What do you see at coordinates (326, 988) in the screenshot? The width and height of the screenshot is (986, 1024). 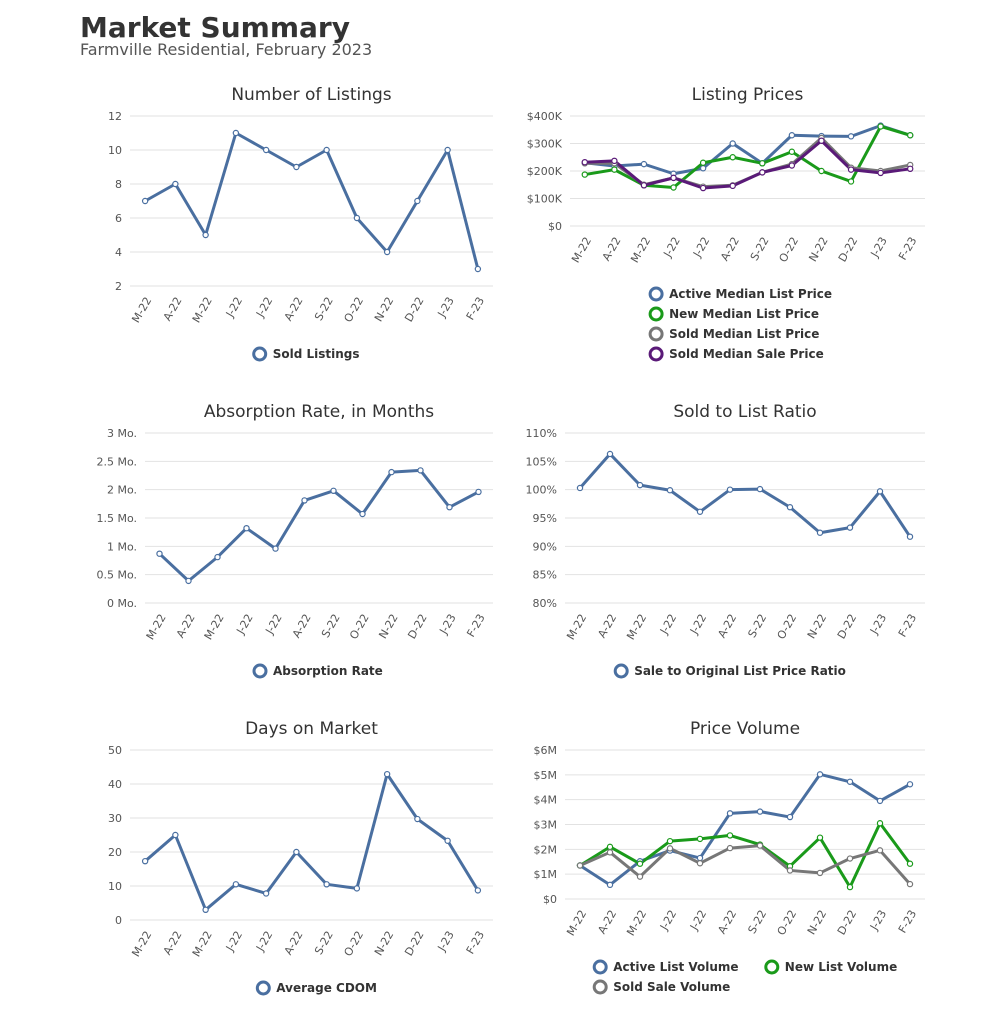 I see `legend-label: Average CDOM` at bounding box center [326, 988].